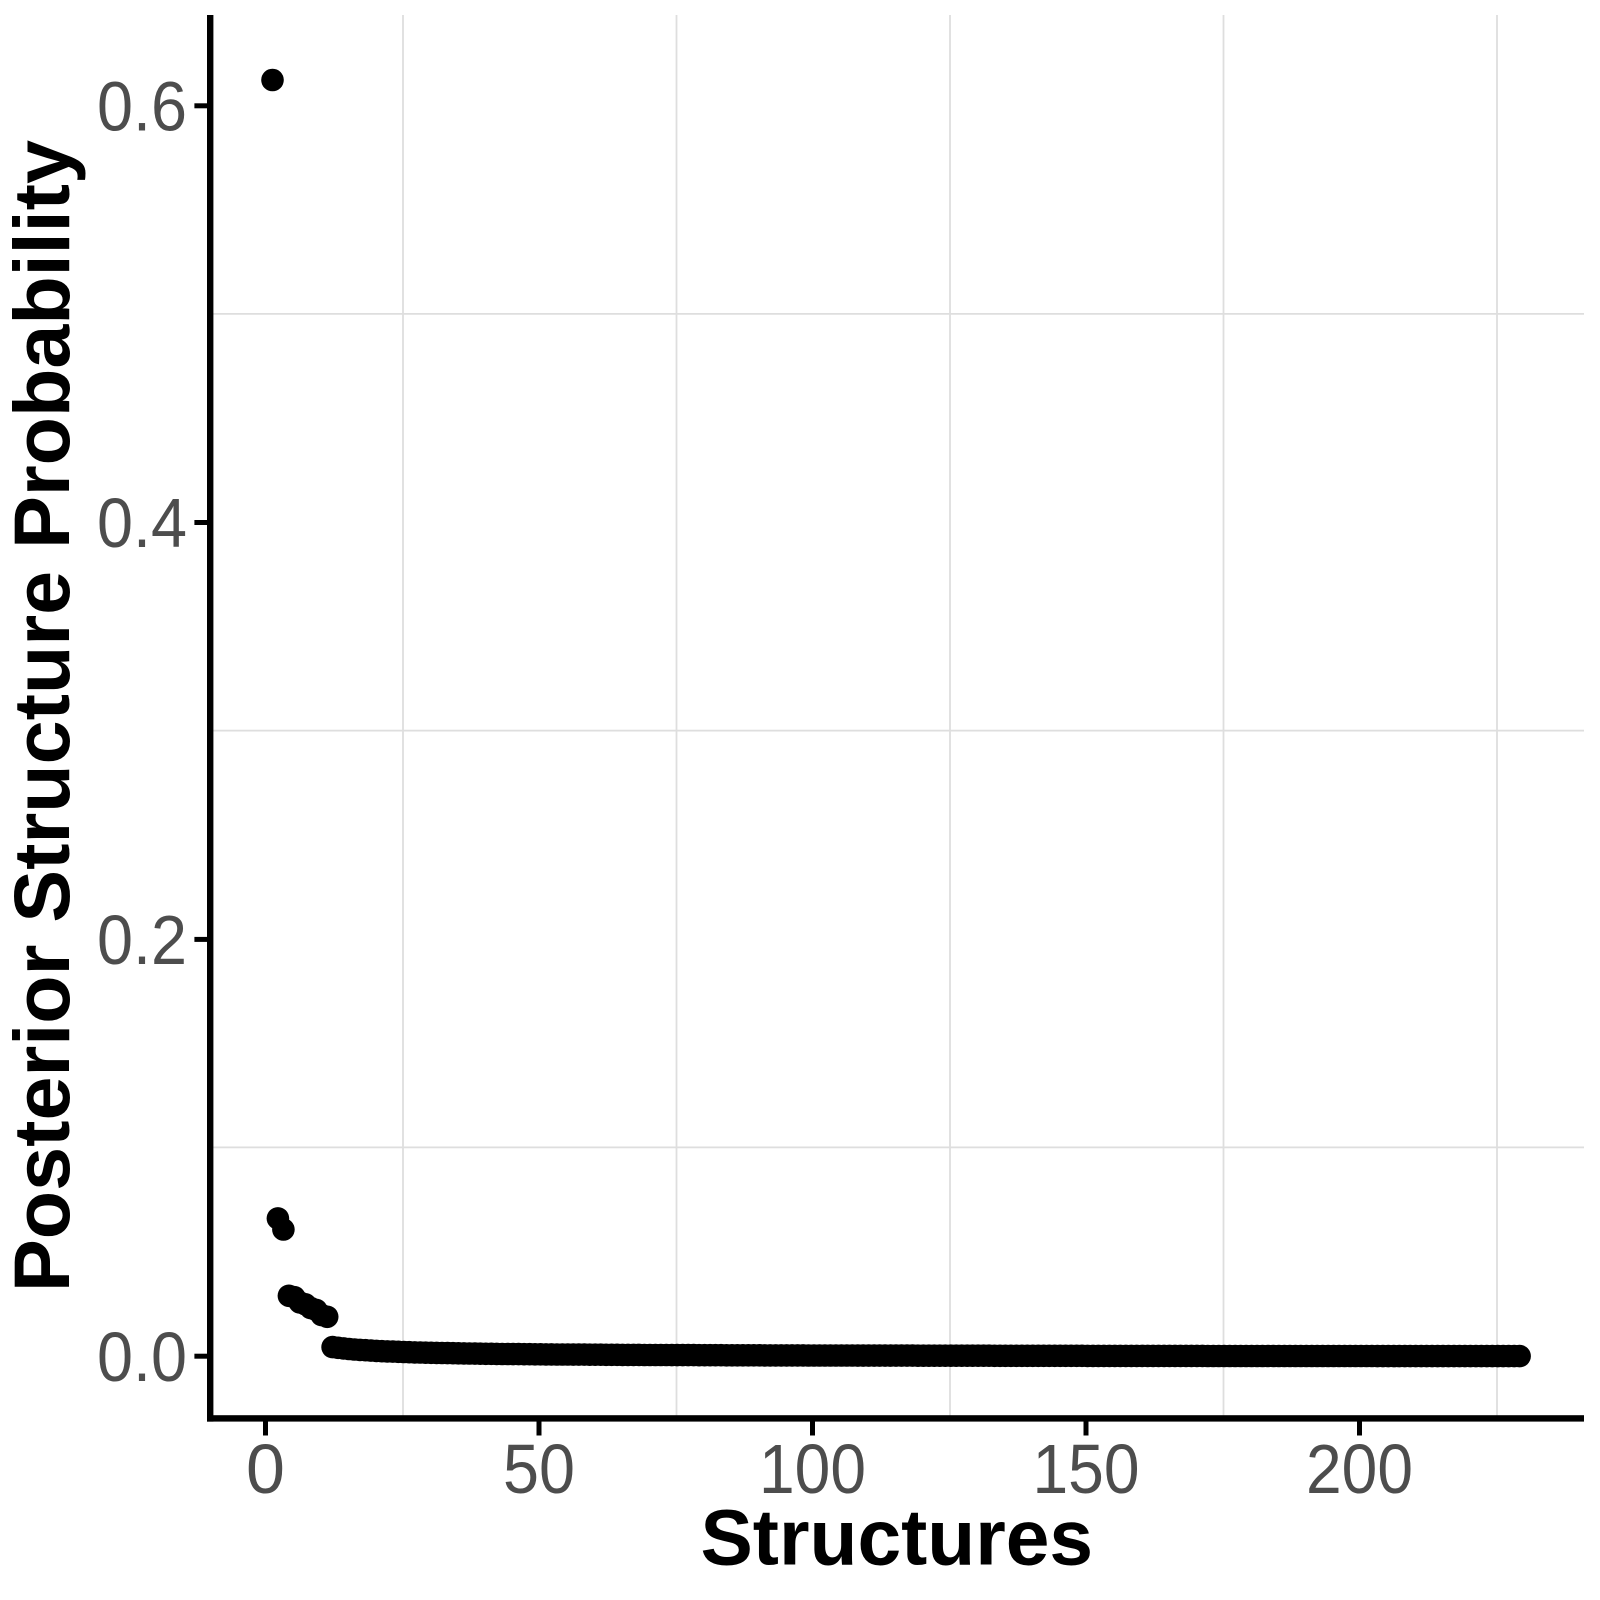  Describe the element at coordinates (1359, 1469) in the screenshot. I see `svg-text: 200` at that location.